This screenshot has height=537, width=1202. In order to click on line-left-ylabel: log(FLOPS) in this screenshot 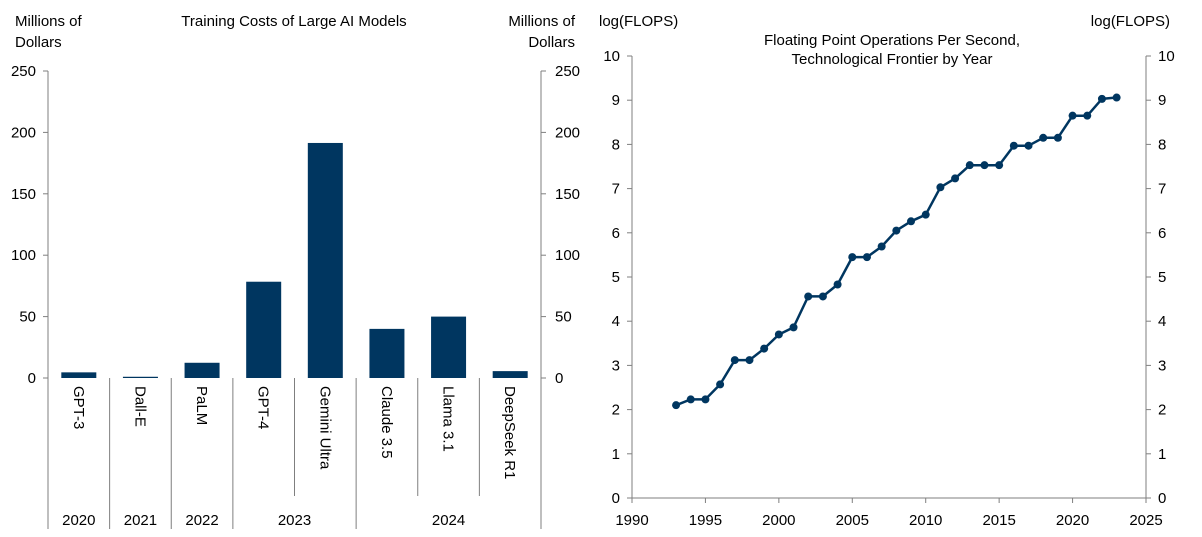, I will do `click(638, 21)`.